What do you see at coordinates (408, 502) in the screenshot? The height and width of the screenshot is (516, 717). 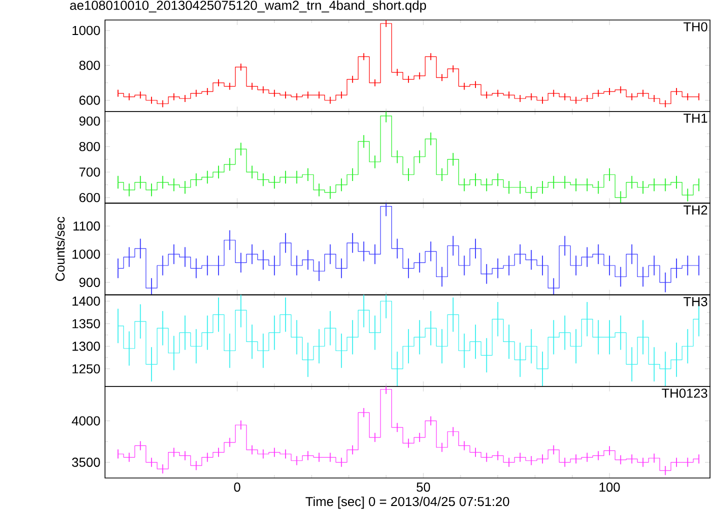 I see `x-axis-title: Time [sec] 0 = 2013/04/25 07:51:20` at bounding box center [408, 502].